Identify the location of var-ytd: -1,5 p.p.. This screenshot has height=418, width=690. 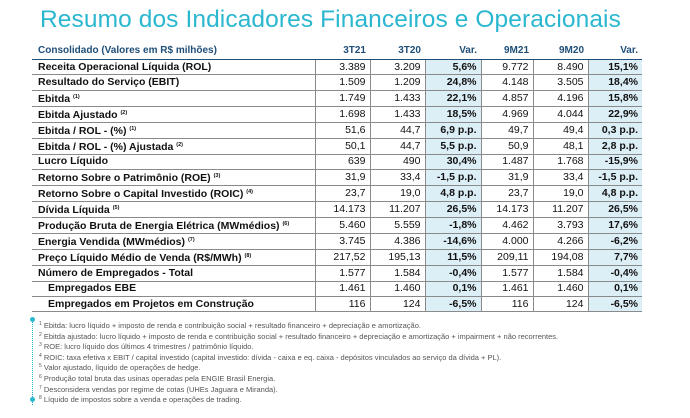
(614, 178).